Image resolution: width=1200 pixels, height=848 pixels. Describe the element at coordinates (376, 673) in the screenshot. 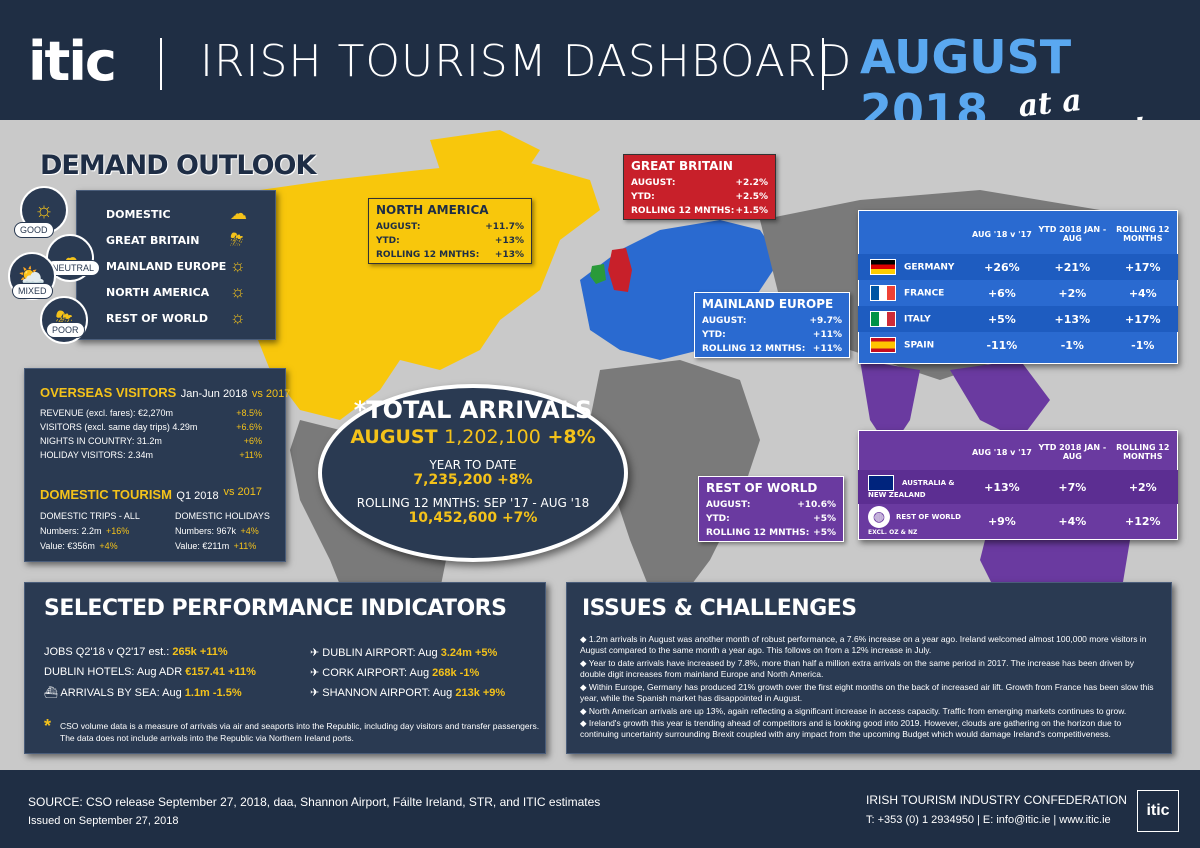

I see `spi-cork-label: CORK AIRPORT: Aug` at that location.